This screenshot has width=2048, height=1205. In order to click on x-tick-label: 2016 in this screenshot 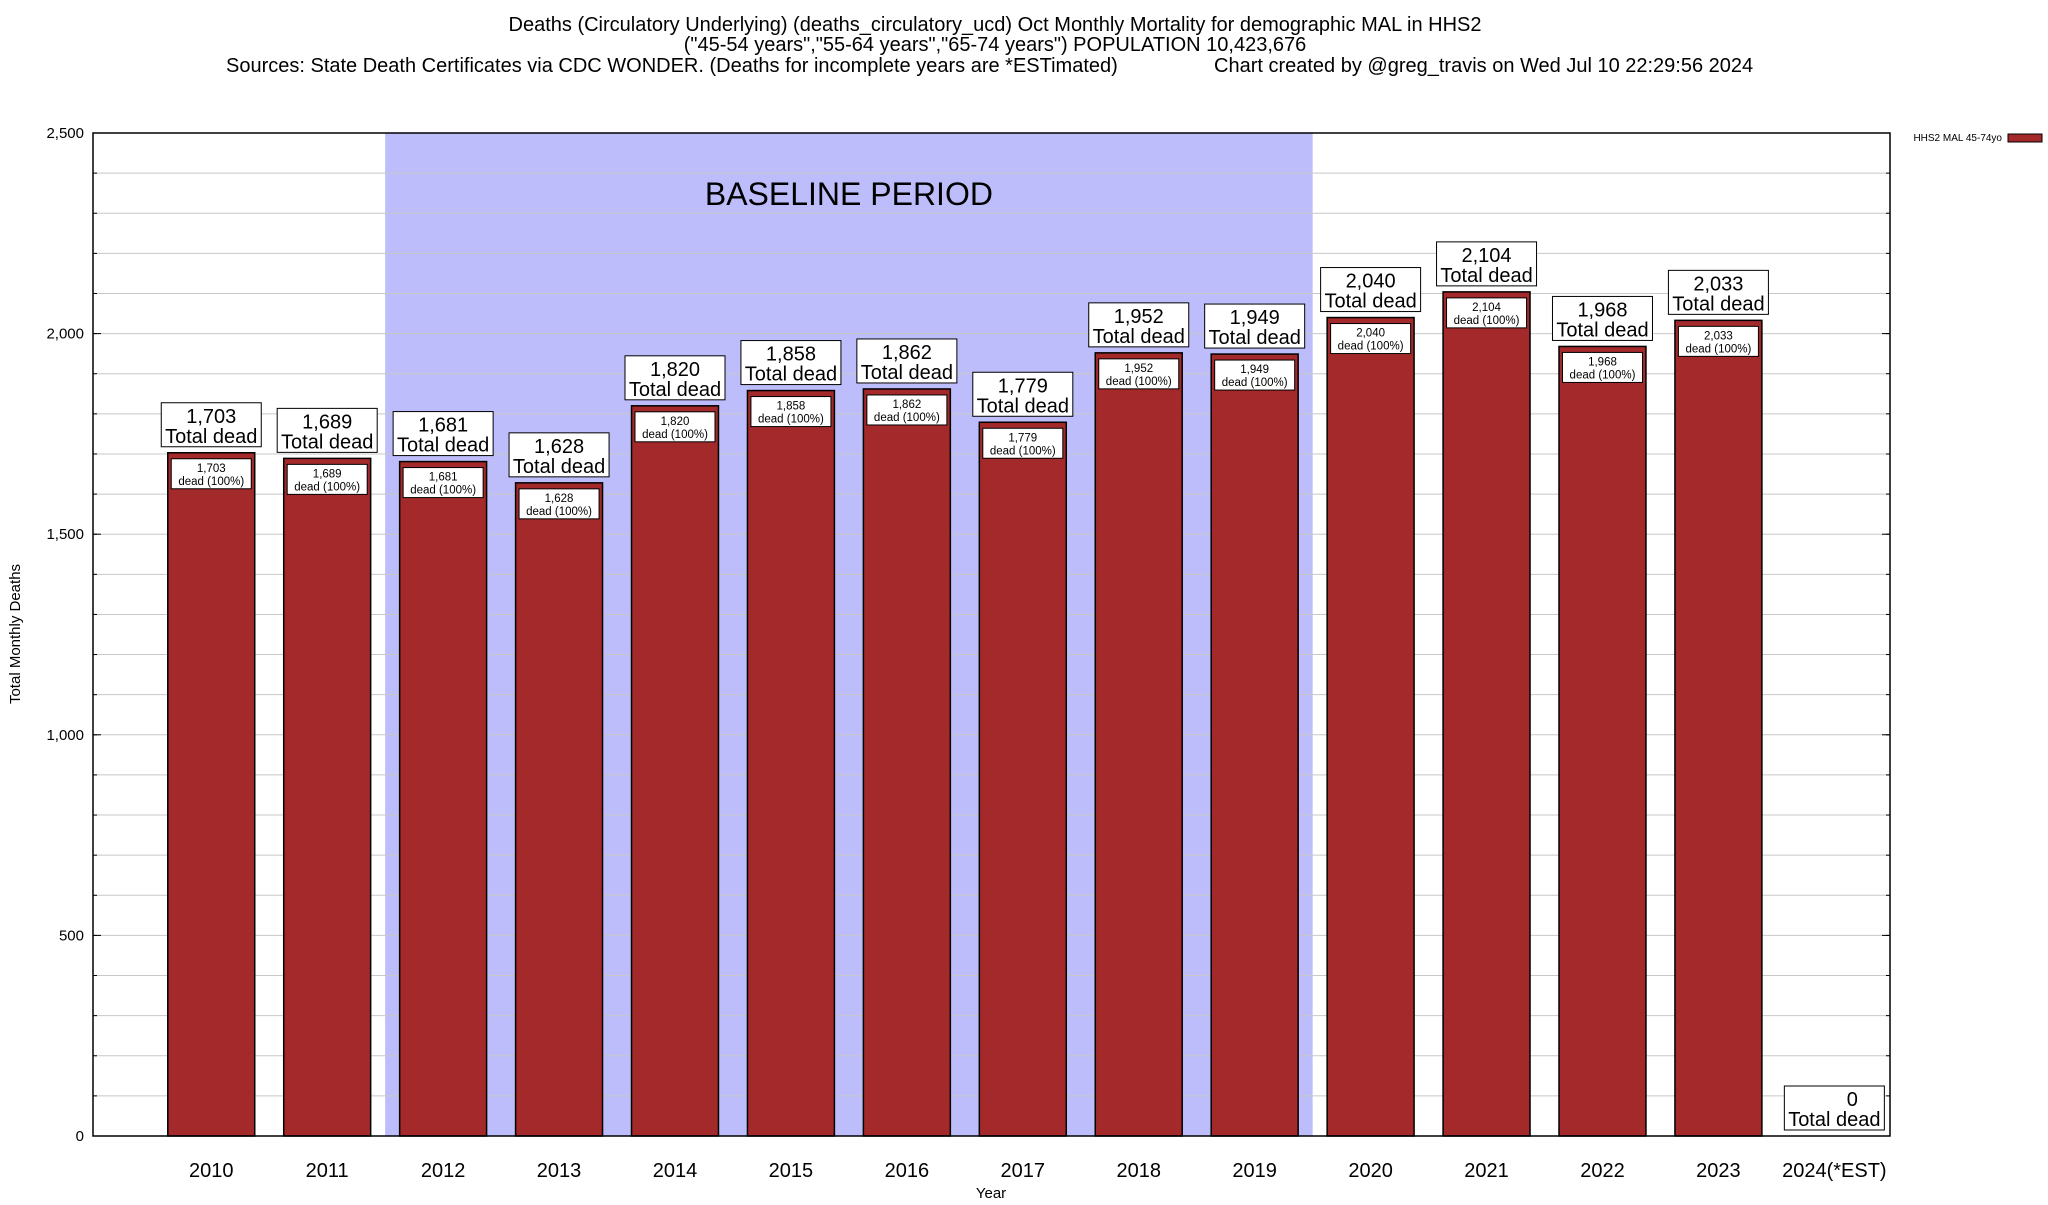, I will do `click(907, 1171)`.